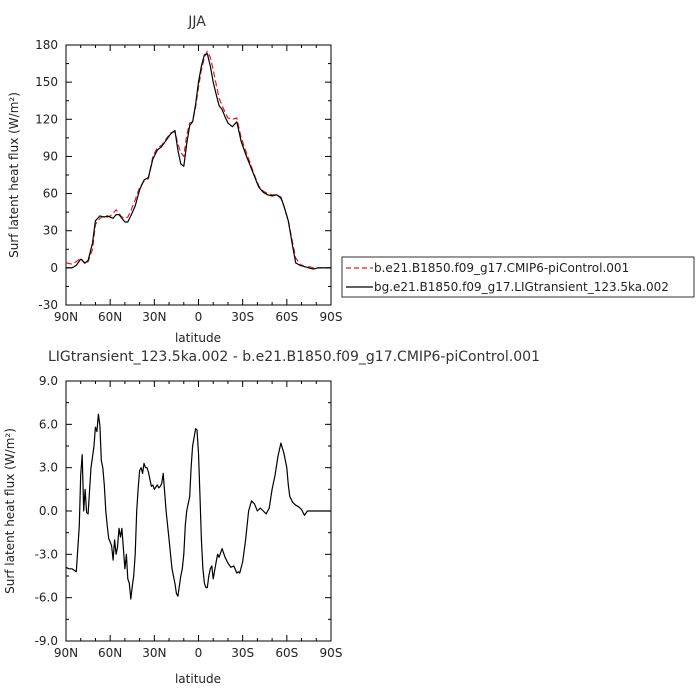 The image size is (700, 700). What do you see at coordinates (48, 468) in the screenshot?
I see `y-tick-label: 3.0` at bounding box center [48, 468].